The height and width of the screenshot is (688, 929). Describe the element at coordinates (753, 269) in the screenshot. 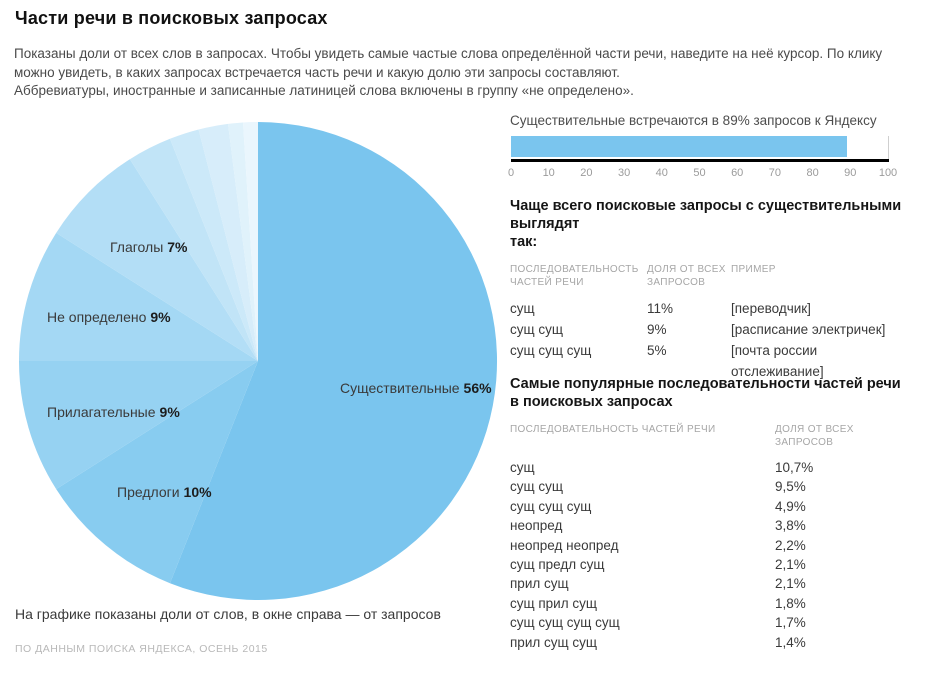

I see `column-header-example: ПРИМЕР` at that location.